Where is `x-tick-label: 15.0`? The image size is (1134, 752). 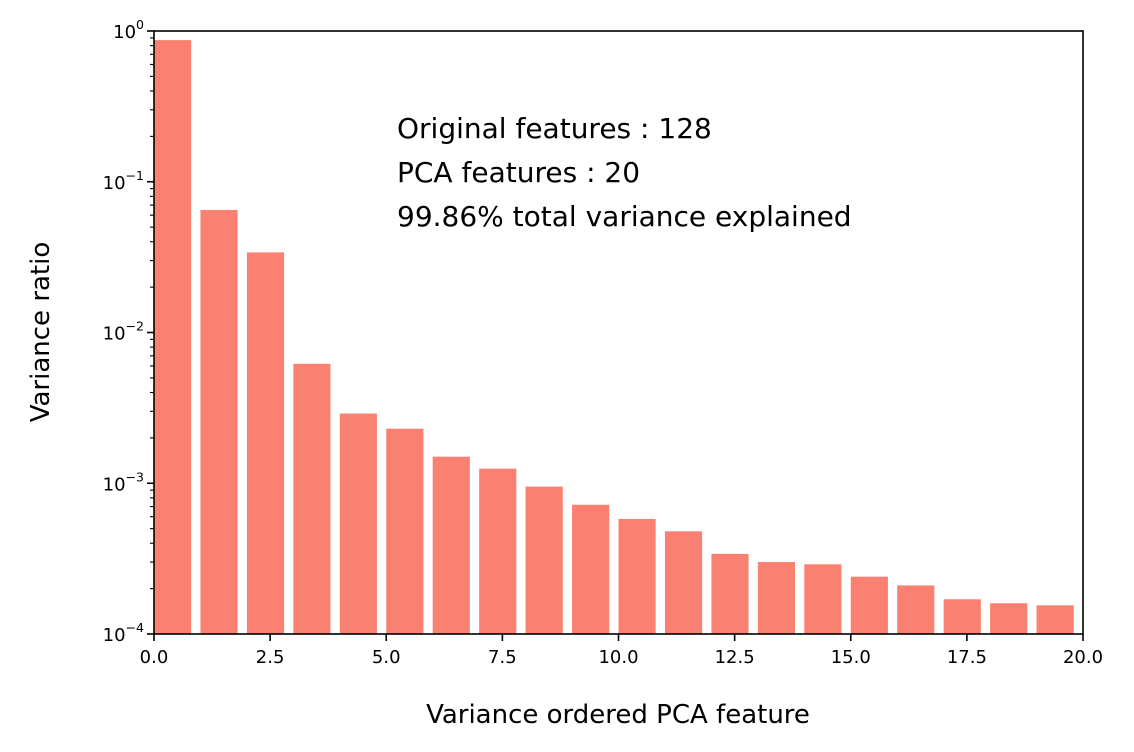
x-tick-label: 15.0 is located at coordinates (851, 657).